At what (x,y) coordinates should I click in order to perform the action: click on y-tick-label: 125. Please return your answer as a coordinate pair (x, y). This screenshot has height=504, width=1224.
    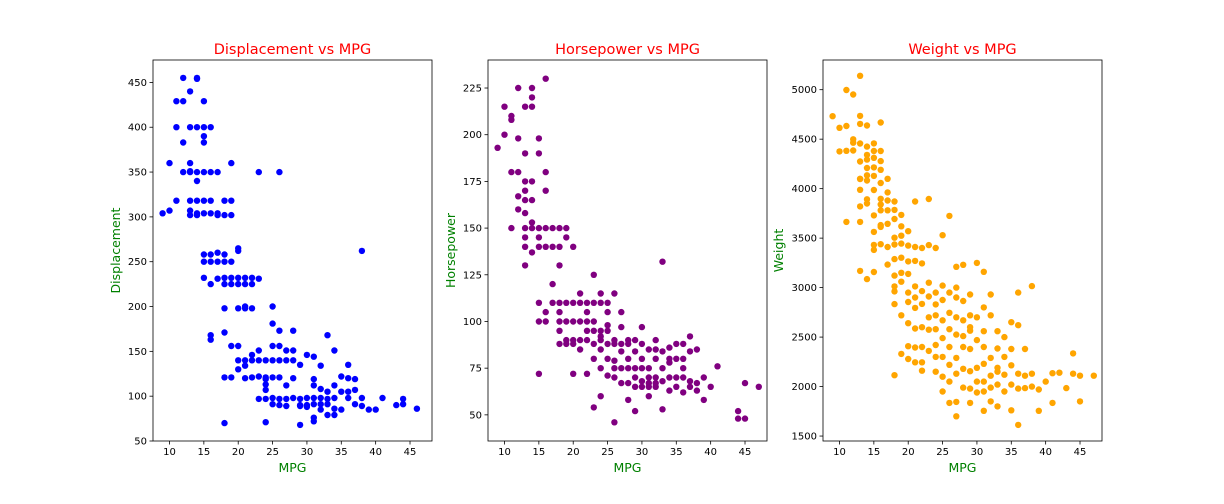
    Looking at the image, I should click on (472, 275).